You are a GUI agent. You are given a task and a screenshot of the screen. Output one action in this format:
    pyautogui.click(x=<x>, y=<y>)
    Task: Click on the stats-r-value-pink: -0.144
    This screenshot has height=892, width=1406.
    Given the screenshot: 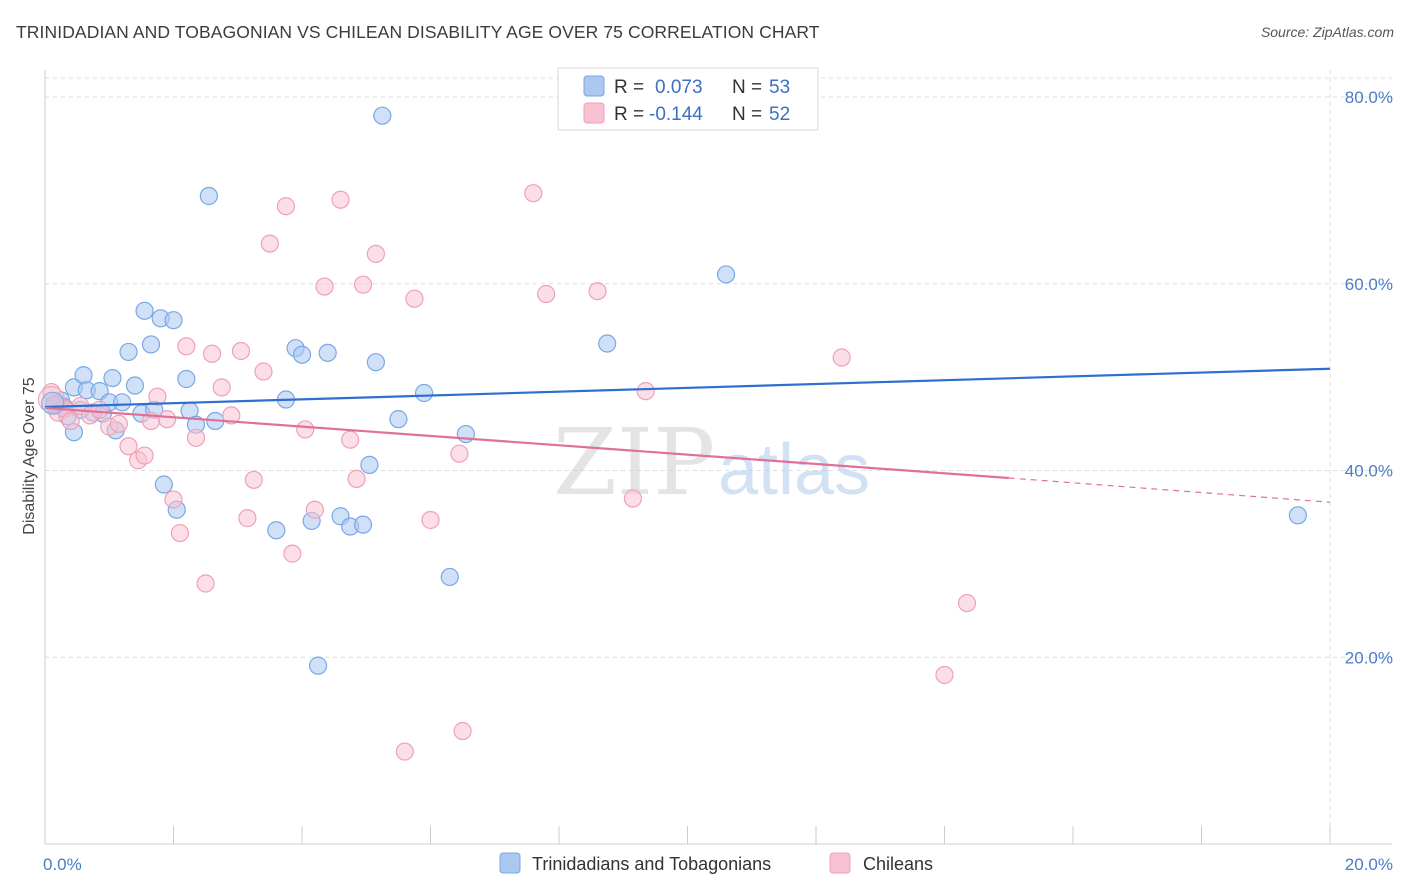 What is the action you would take?
    pyautogui.click(x=676, y=114)
    